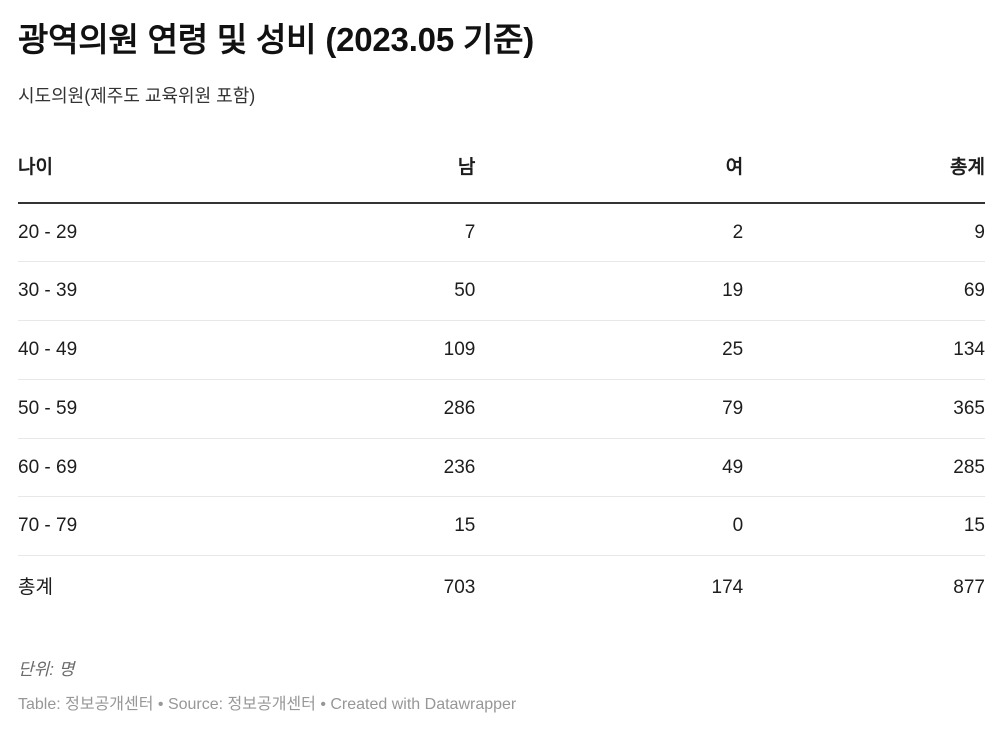 This screenshot has width=1000, height=740. What do you see at coordinates (459, 588) in the screenshot?
I see `cell-male: 703` at bounding box center [459, 588].